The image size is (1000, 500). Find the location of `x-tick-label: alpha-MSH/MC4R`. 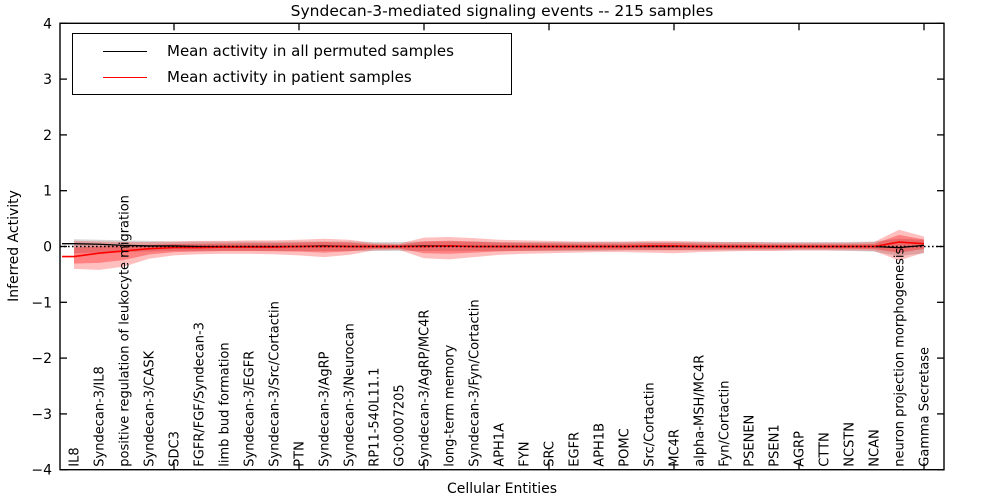

x-tick-label: alpha-MSH/MC4R is located at coordinates (700, 411).